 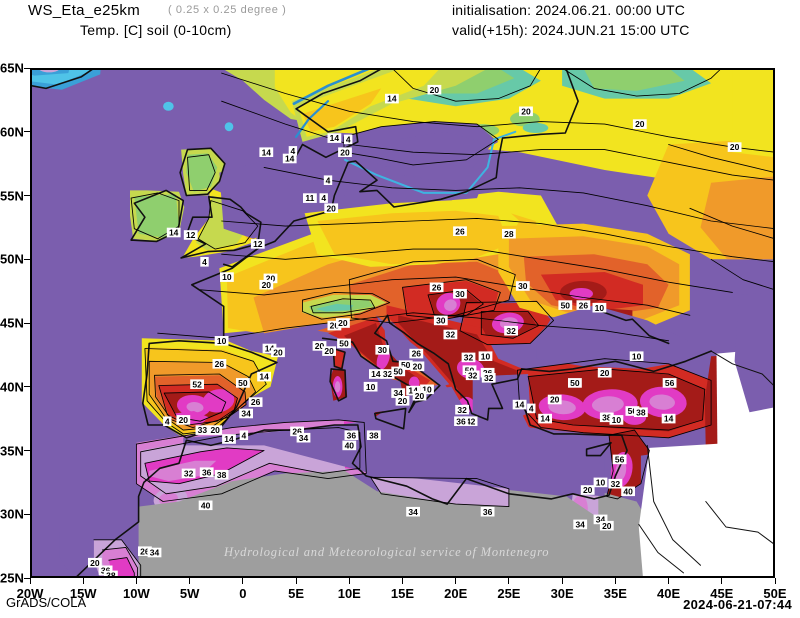 What do you see at coordinates (569, 10) in the screenshot?
I see `initialisation-time: initialisation: 2024.06.21. 00:00 UTC` at bounding box center [569, 10].